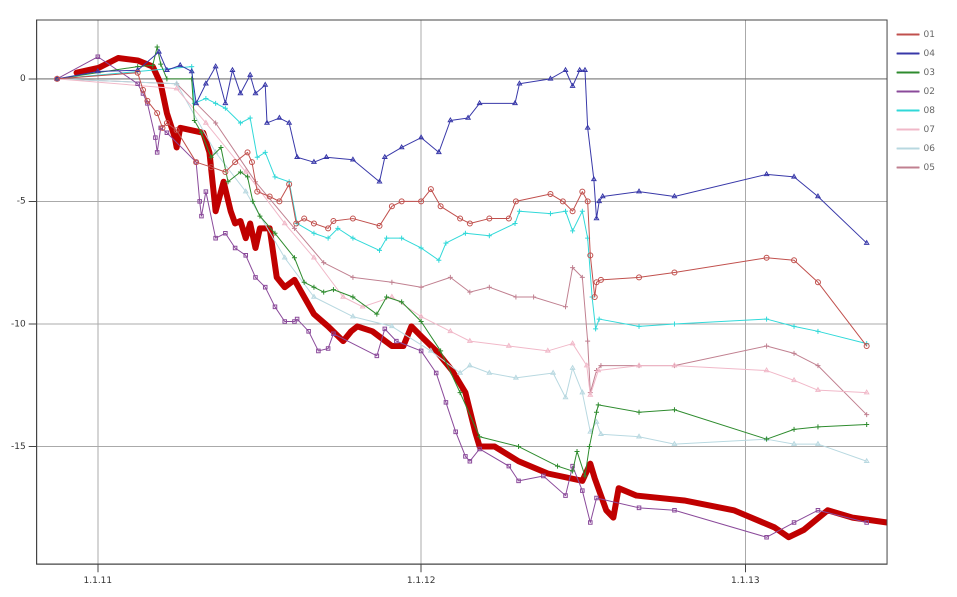 This screenshot has height=597, width=957. I want to click on x-tick-label: 1.1.11, so click(98, 581).